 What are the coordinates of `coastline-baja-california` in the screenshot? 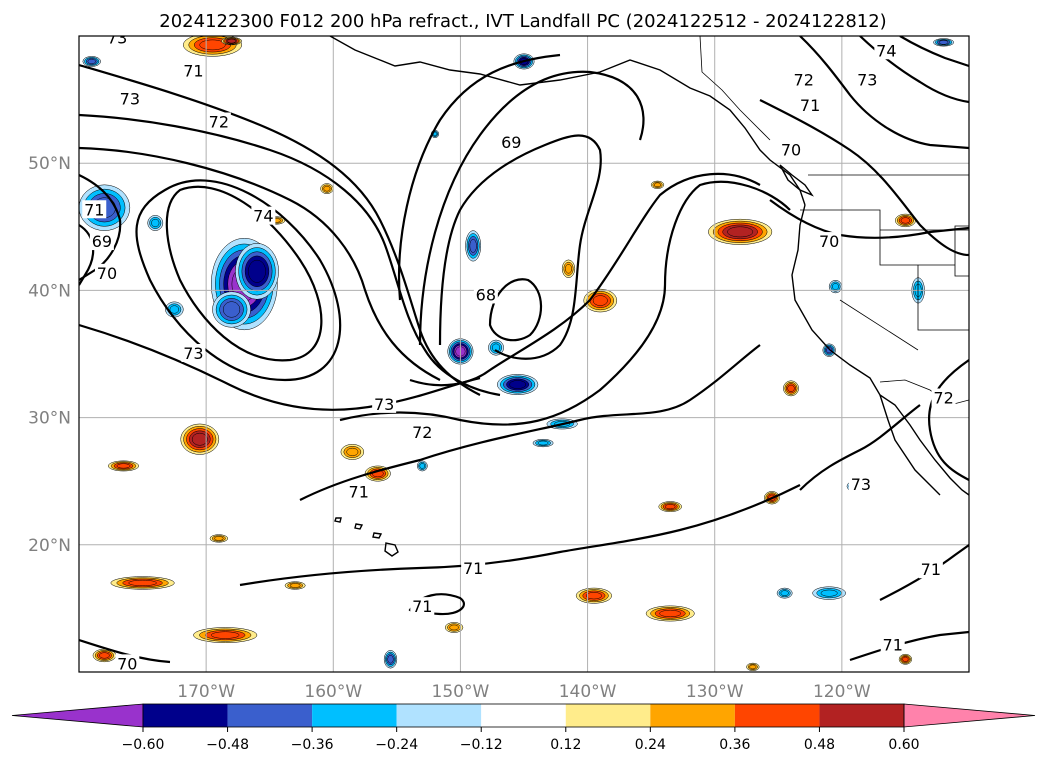 It's located at (910, 445).